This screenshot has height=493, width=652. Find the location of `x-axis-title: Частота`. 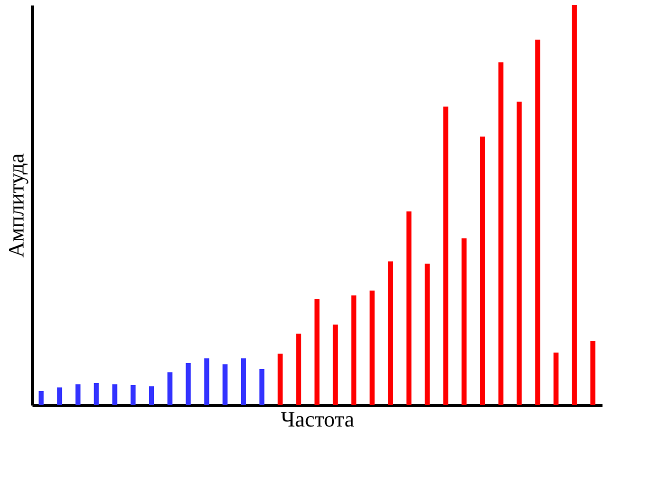

x-axis-title: Частота is located at coordinates (317, 419).